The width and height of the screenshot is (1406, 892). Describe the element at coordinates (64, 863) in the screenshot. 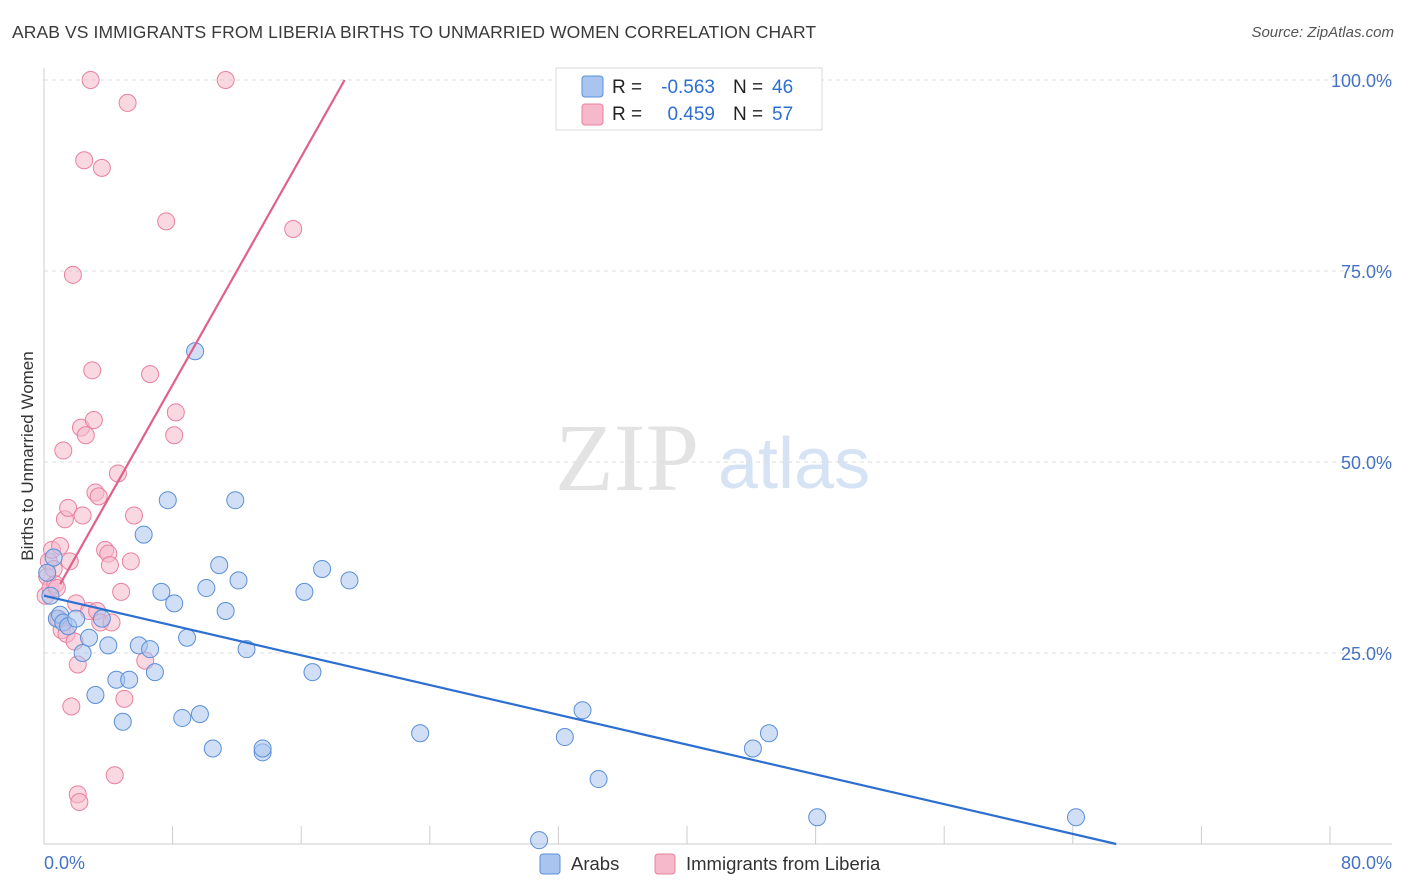

I see `x-tick-label-min: 0.0%` at that location.